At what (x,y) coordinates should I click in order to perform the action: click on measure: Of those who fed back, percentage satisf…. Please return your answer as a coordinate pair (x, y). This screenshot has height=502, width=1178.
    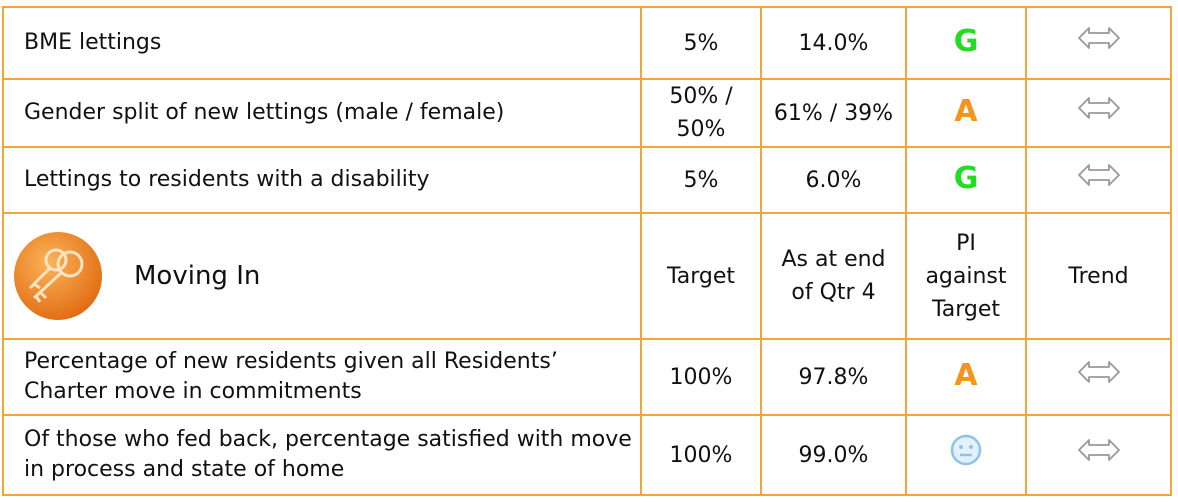
    Looking at the image, I should click on (322, 455).